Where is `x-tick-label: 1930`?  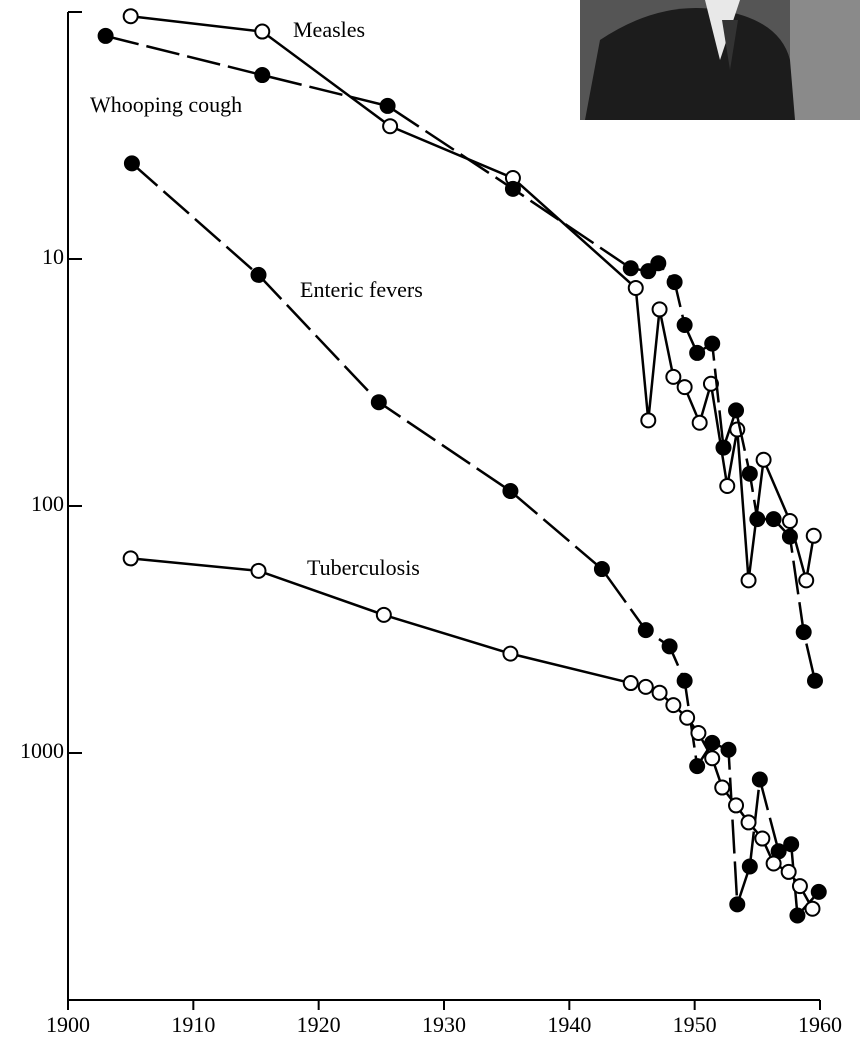
x-tick-label: 1930 is located at coordinates (444, 1024).